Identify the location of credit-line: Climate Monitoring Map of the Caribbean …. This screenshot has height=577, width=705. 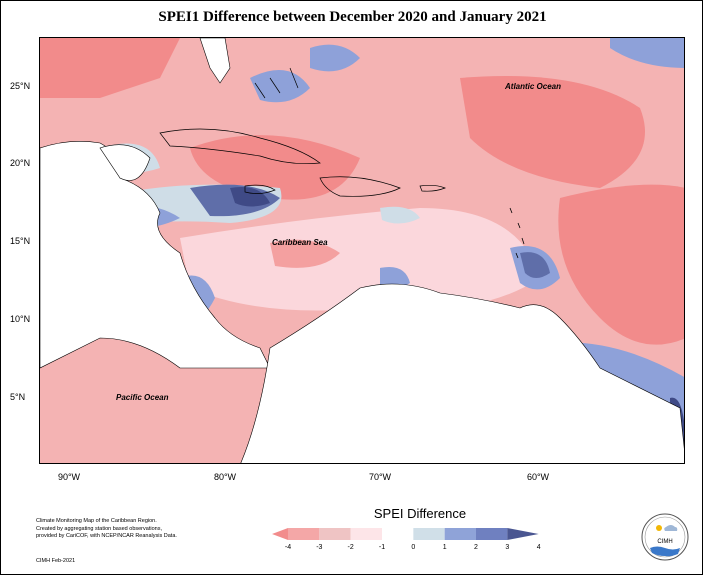
(96, 521).